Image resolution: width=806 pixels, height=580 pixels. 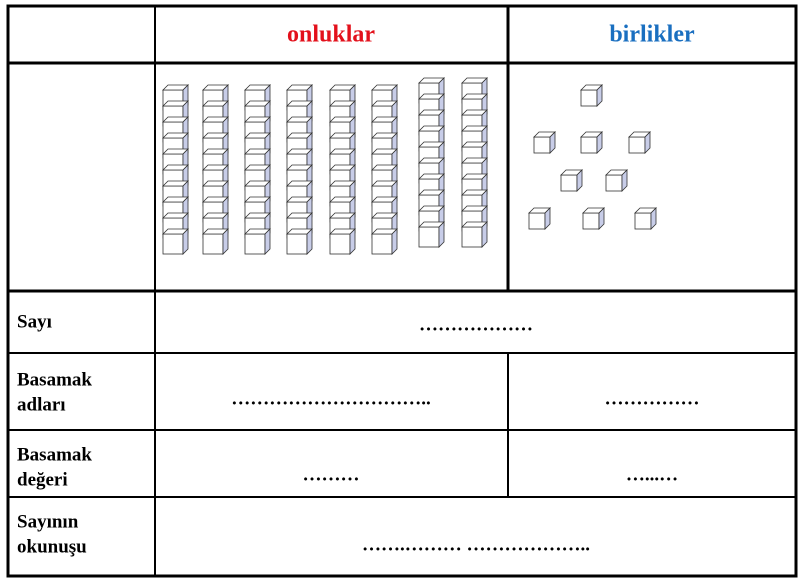 What do you see at coordinates (331, 35) in the screenshot?
I see `tens-header: onluklar` at bounding box center [331, 35].